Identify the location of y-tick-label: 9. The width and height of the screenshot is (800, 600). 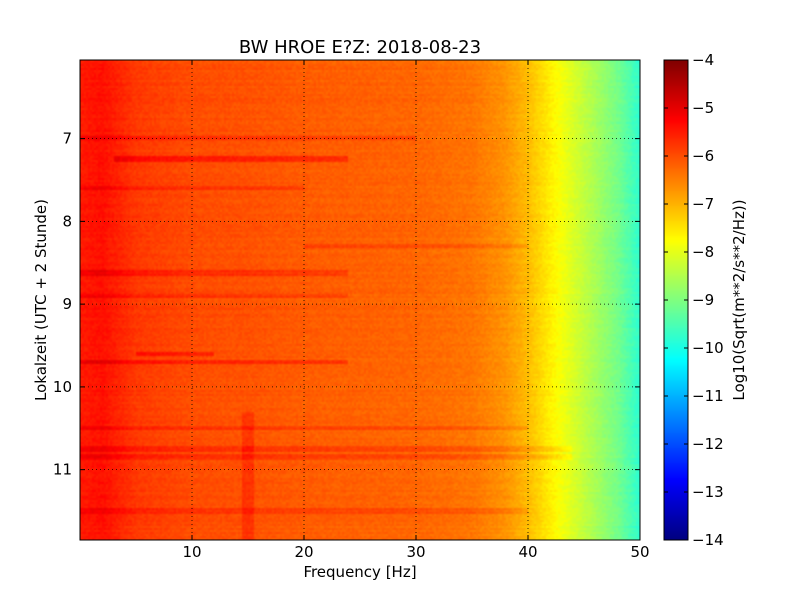
(67, 304).